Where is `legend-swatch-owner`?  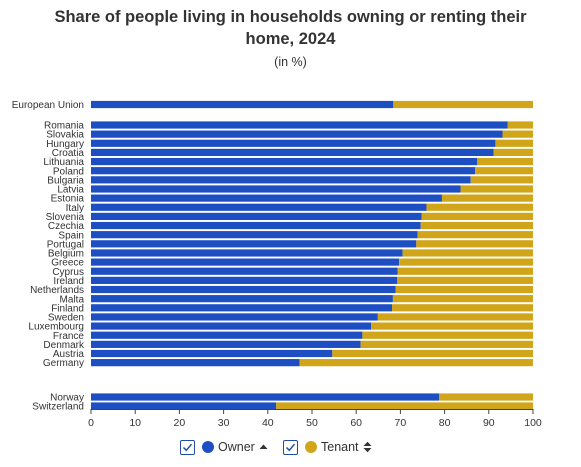 legend-swatch-owner is located at coordinates (208, 447).